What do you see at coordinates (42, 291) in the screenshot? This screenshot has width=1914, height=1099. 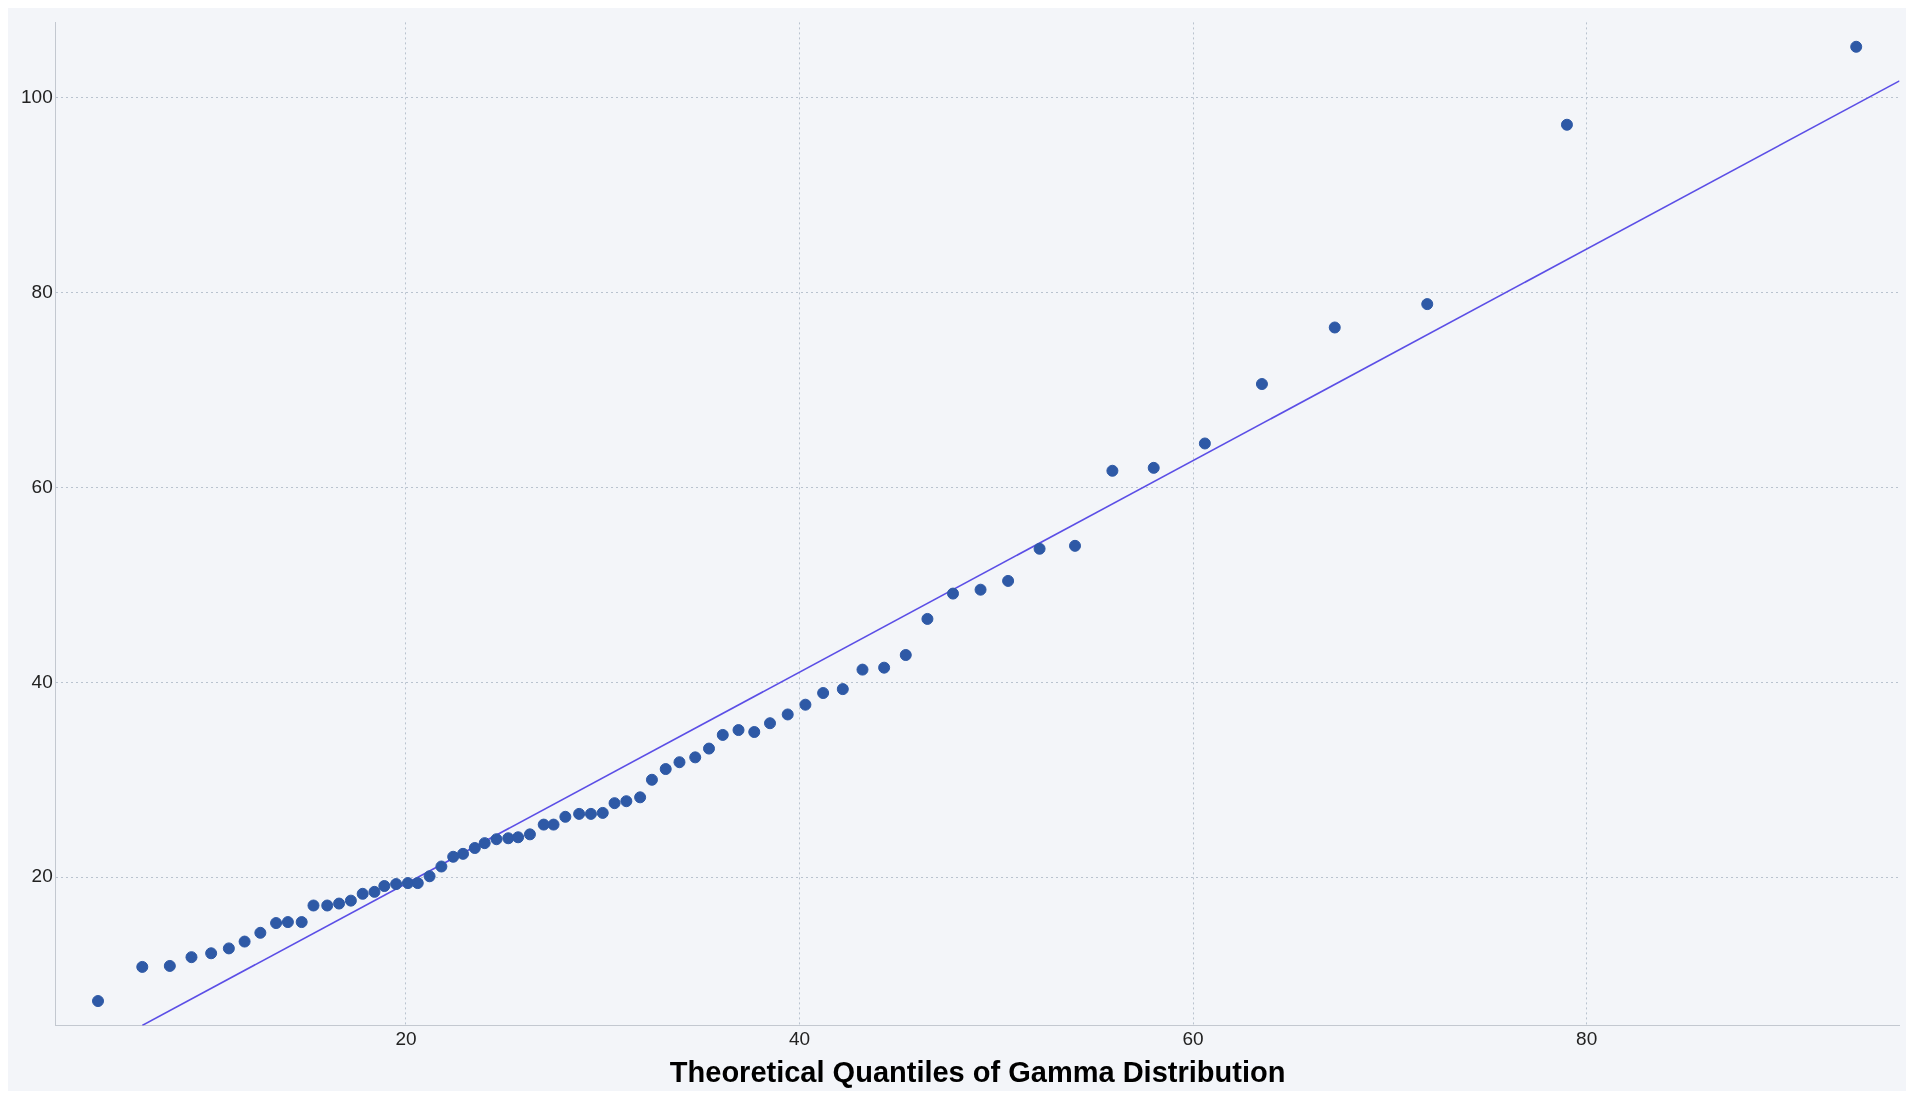 I see `y-tick-label: 80` at bounding box center [42, 291].